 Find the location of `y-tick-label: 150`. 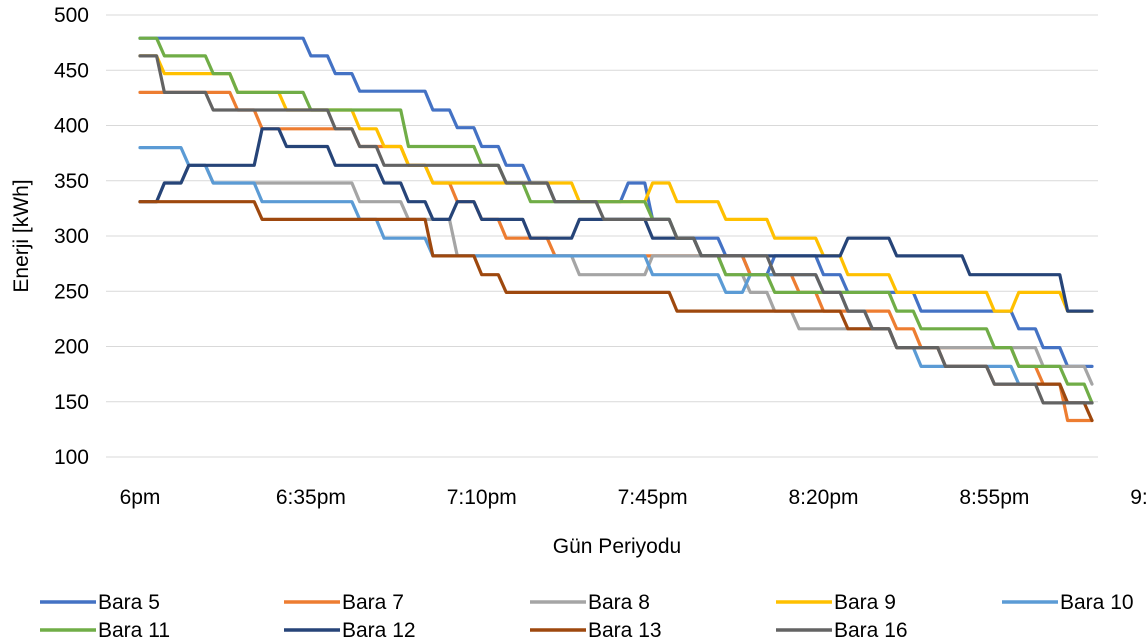

y-tick-label: 150 is located at coordinates (71, 402).